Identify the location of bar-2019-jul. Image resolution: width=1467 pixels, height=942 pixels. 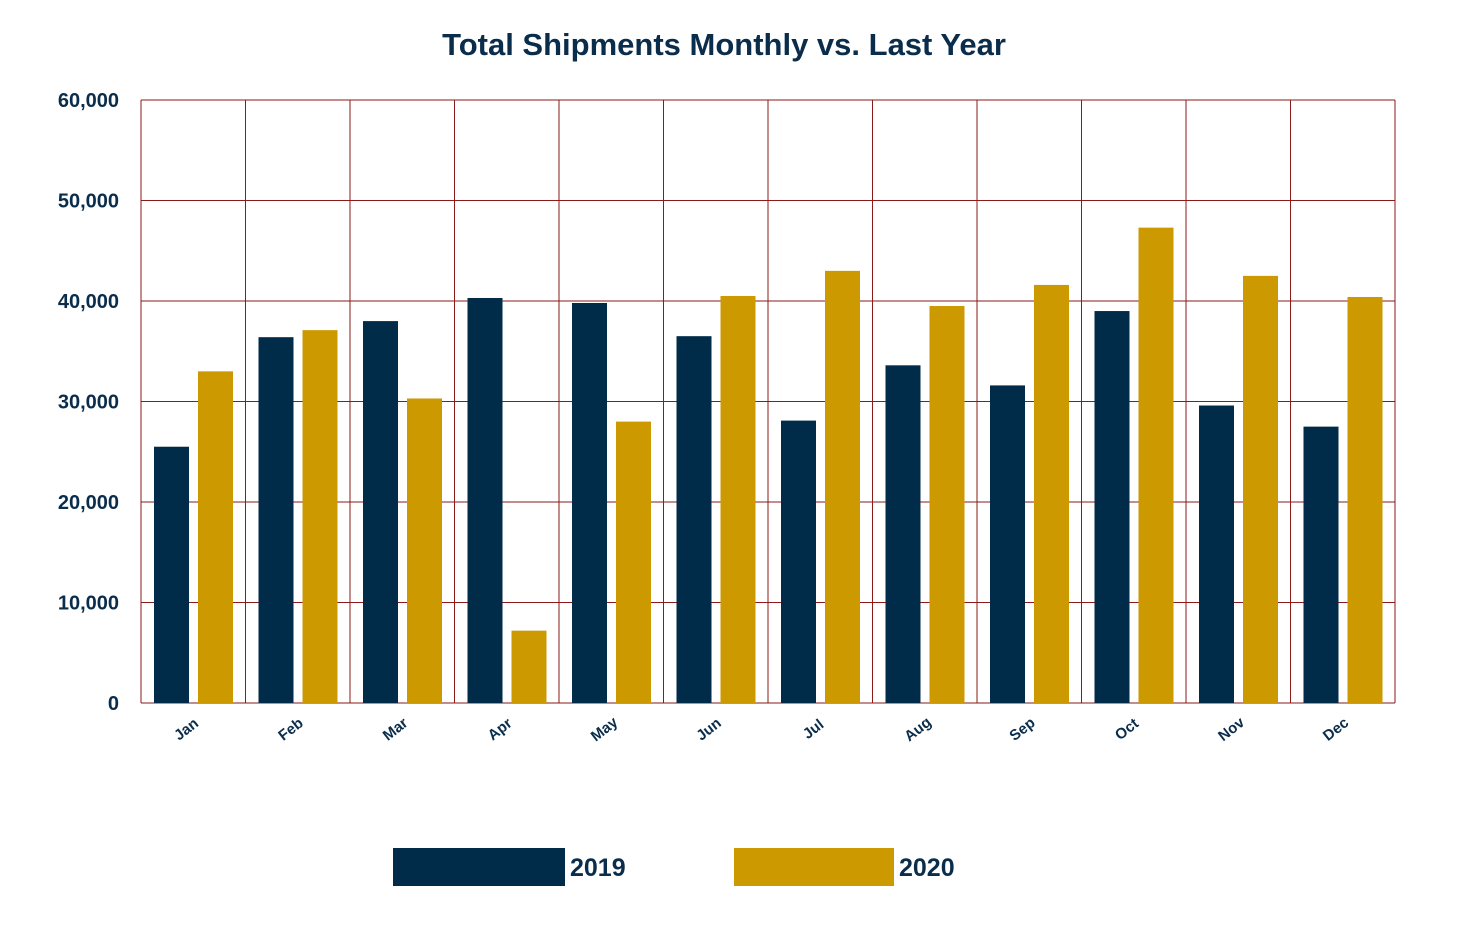
(798, 561).